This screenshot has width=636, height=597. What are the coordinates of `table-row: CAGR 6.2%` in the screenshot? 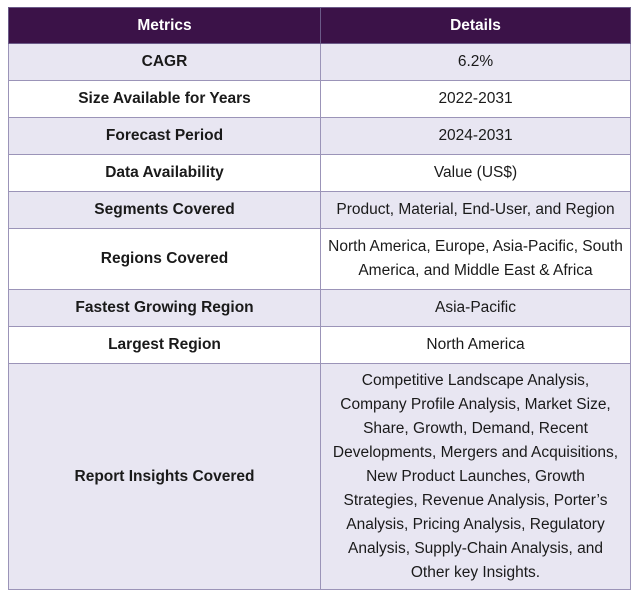 It's located at (319, 62).